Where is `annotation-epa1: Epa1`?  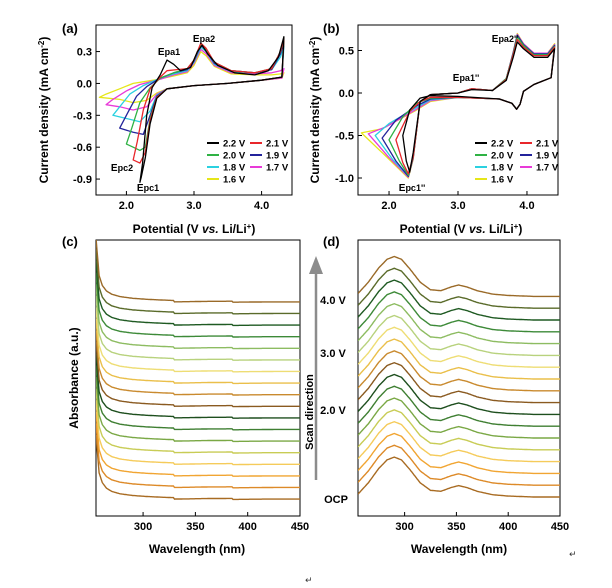 annotation-epa1: Epa1 is located at coordinates (169, 52).